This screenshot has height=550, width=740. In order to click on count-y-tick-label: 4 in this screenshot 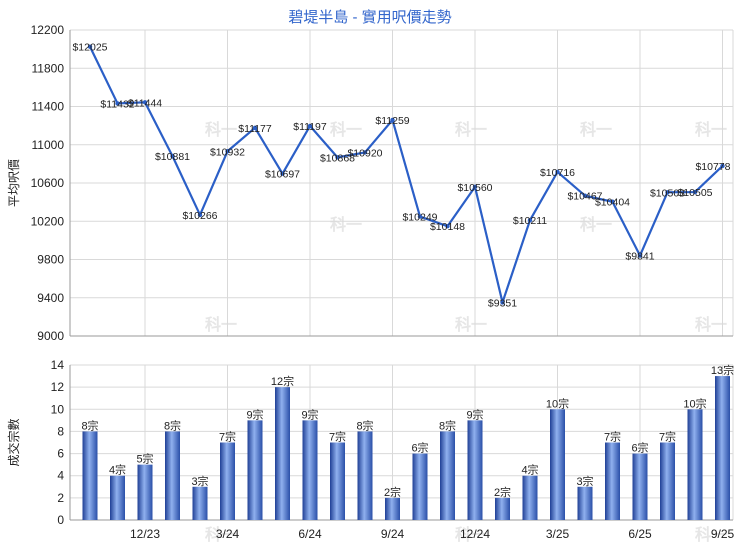, I will do `click(60, 476)`.